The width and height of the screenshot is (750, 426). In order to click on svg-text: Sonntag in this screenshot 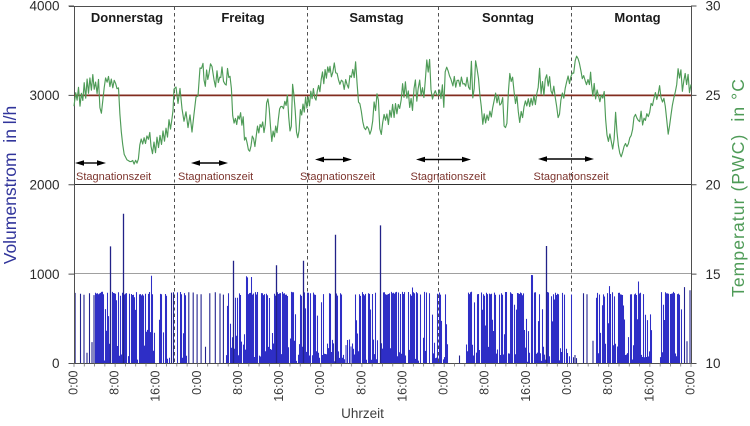, I will do `click(508, 17)`.